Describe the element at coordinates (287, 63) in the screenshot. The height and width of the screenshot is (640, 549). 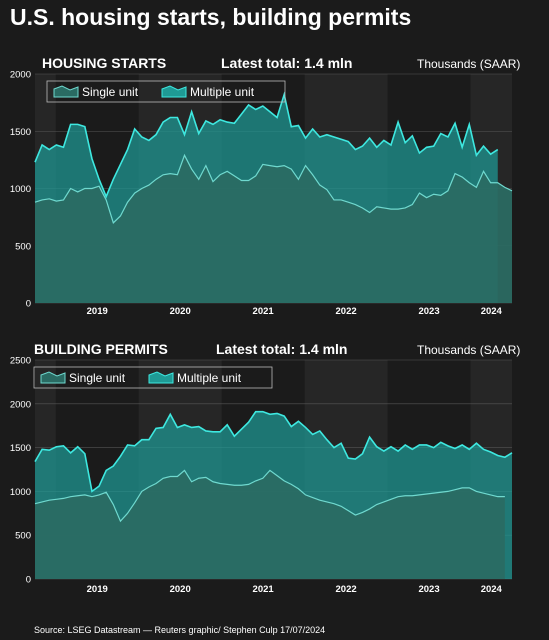
I see `chart1-subtitle: Latest total: 1.4 mln` at that location.